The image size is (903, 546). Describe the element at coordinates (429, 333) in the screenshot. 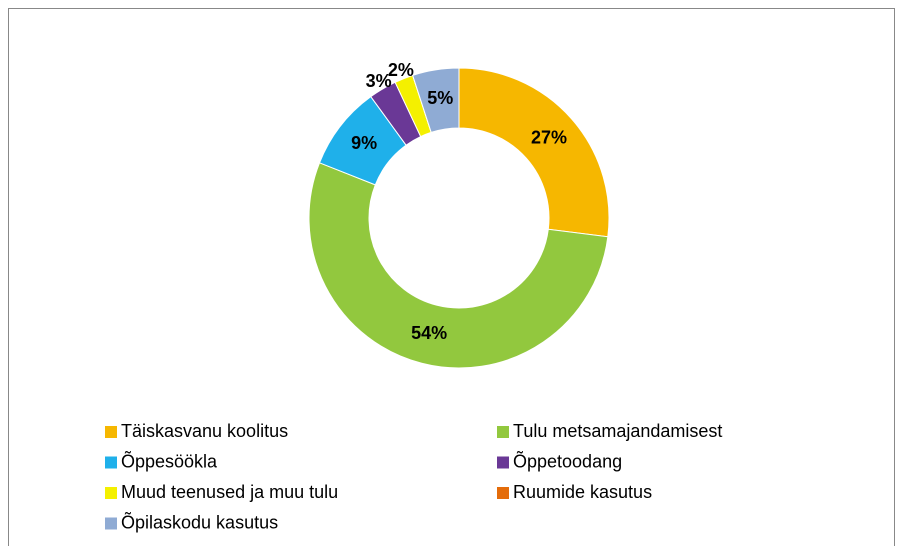

I see `data-label: 54%` at that location.